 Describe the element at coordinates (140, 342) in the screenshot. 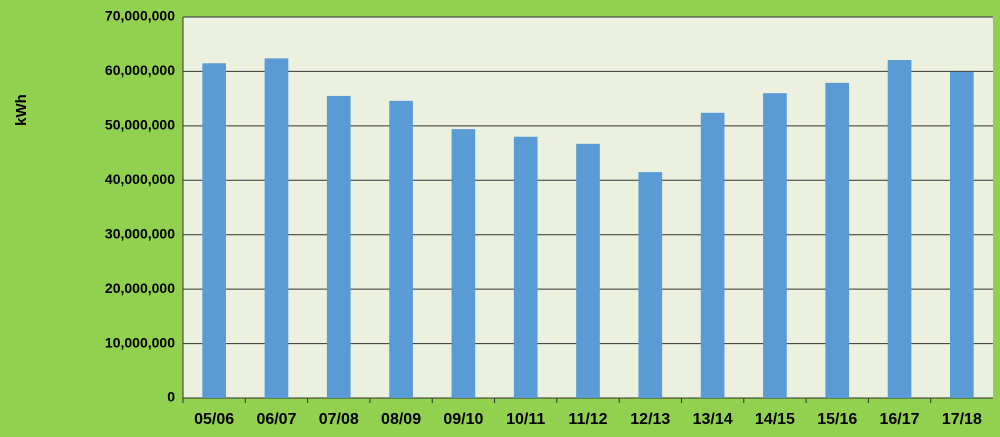

I see `y-tick-label: 10,000,000` at that location.